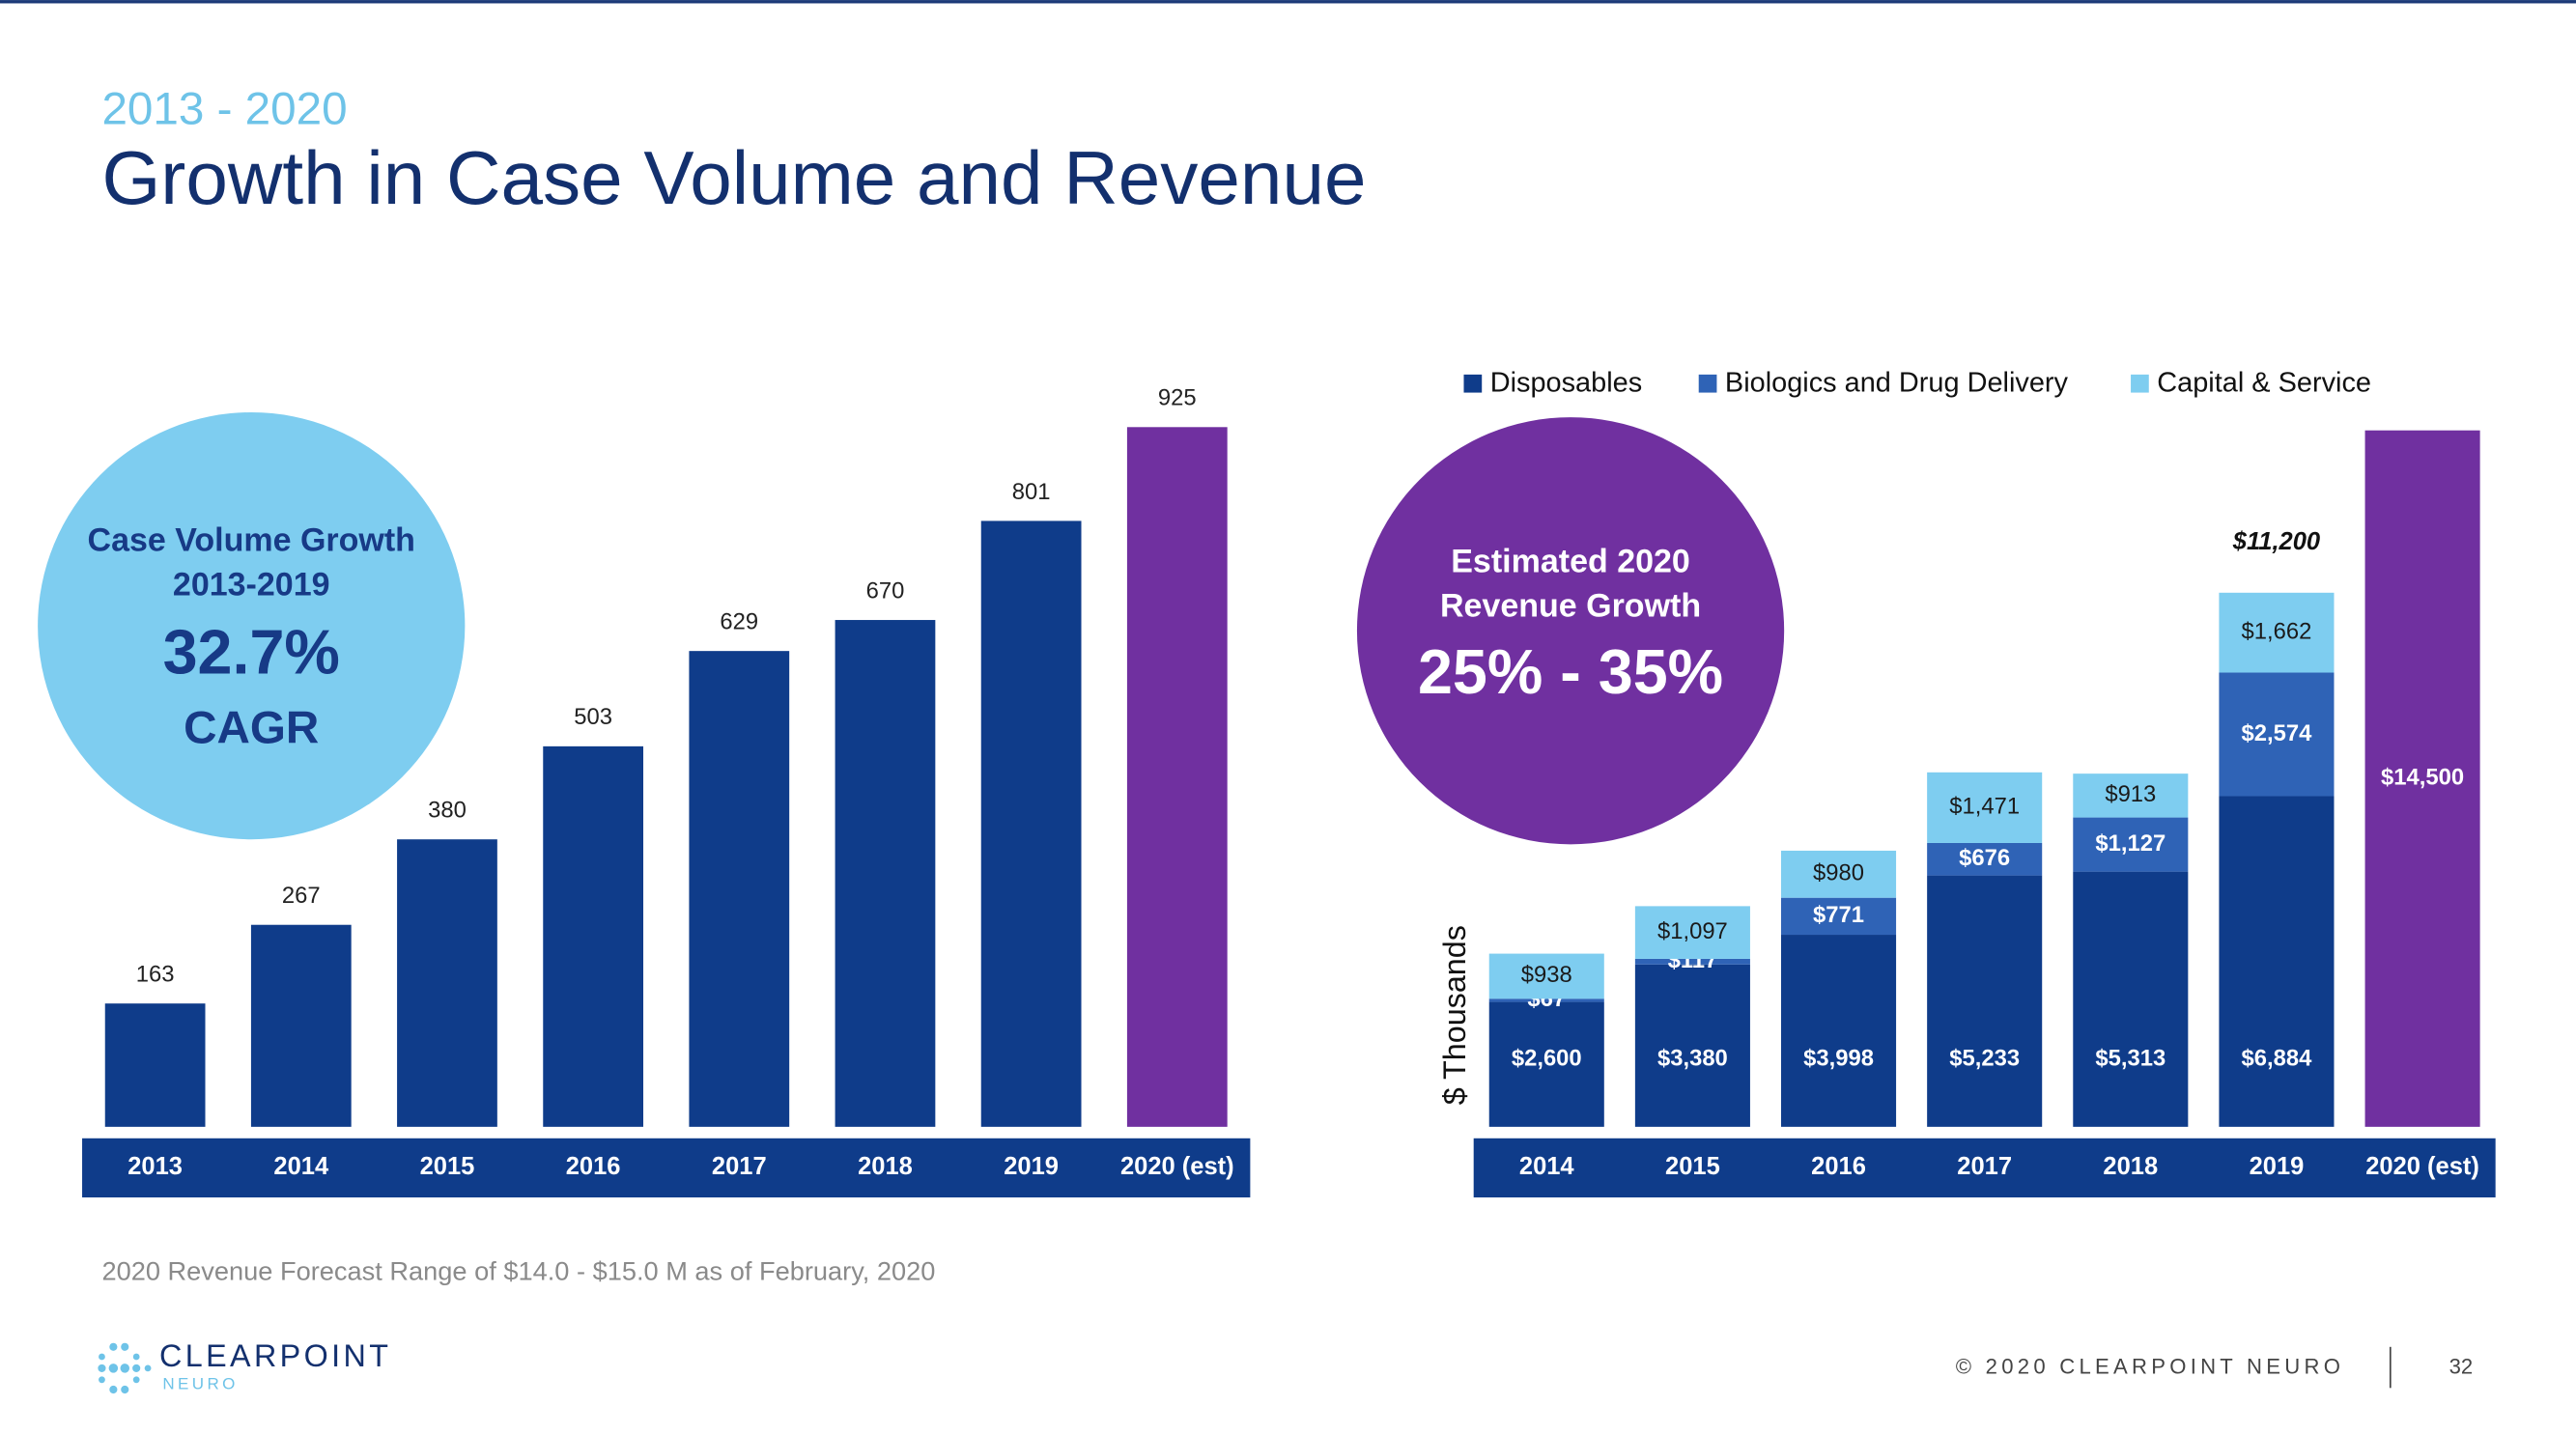  I want to click on value-label: 380, so click(447, 811).